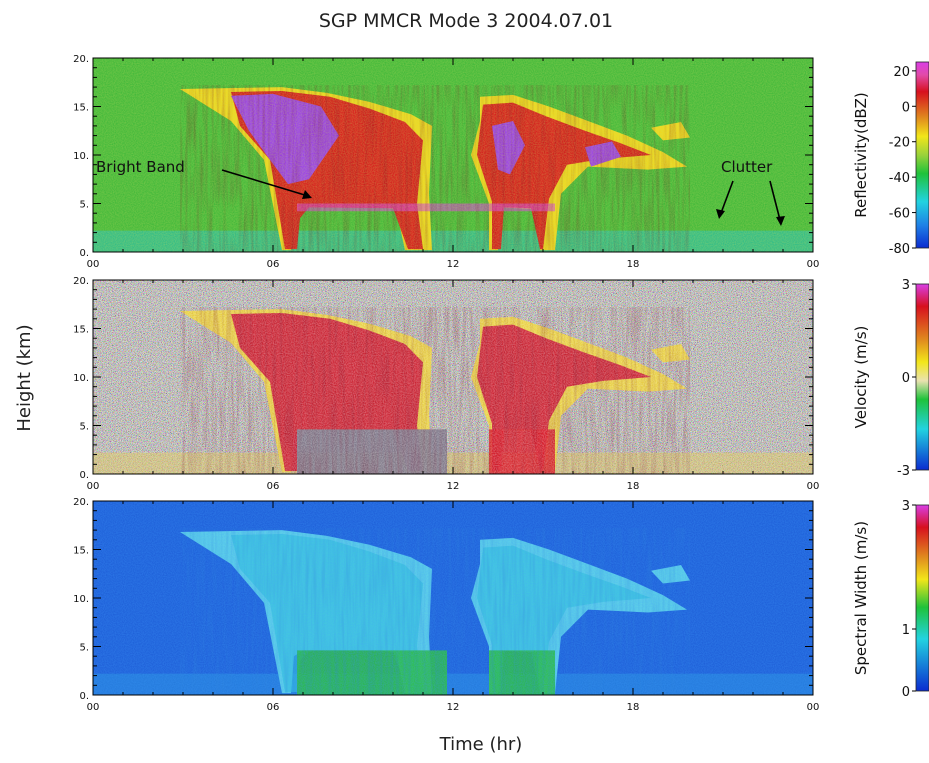 The image size is (929, 763). I want to click on reflectivity-y-tick-label: 20., so click(81, 59).